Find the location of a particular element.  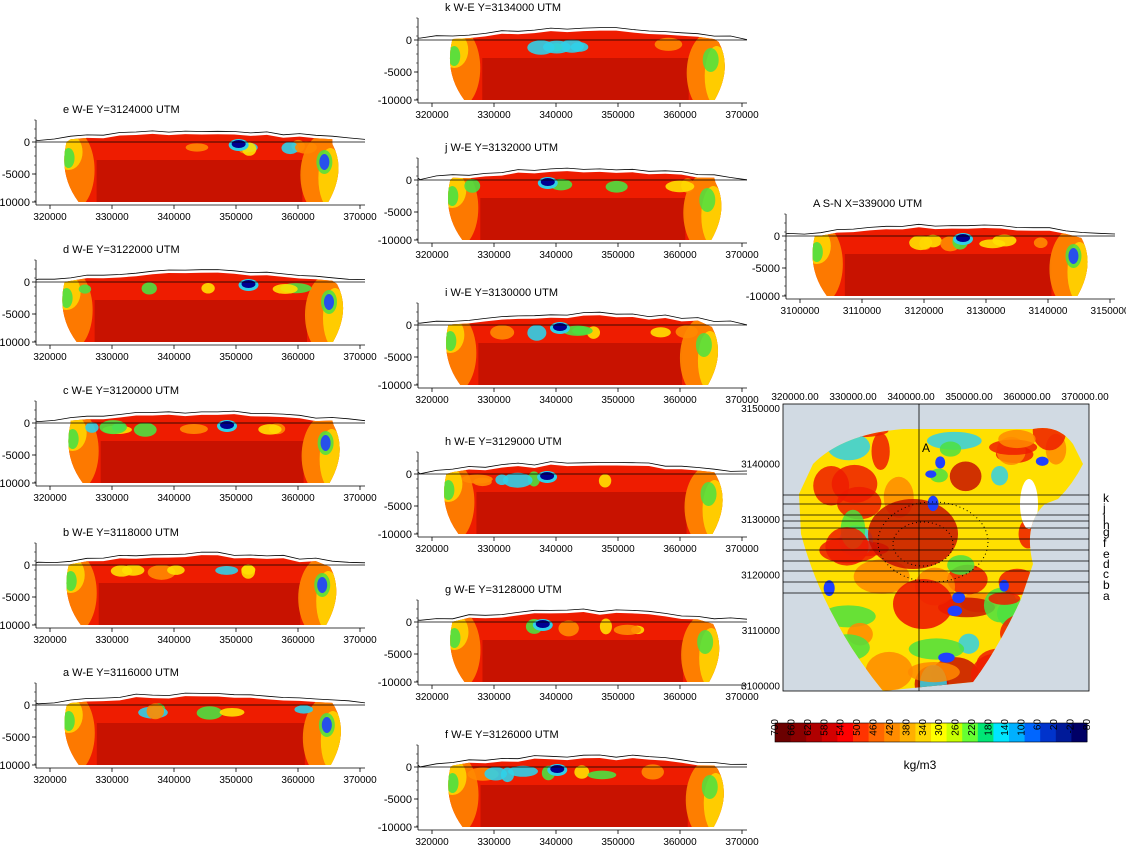

map-x-tick-label: 350000.00 is located at coordinates (969, 397).